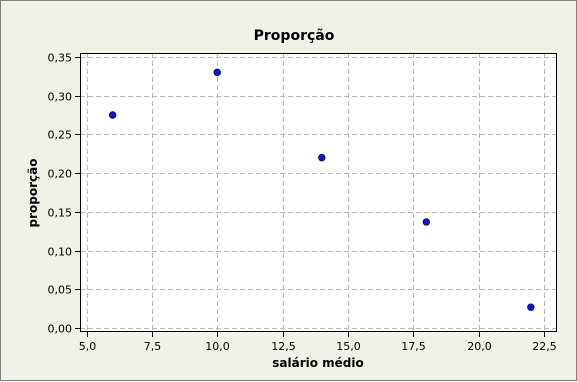  What do you see at coordinates (60, 213) in the screenshot?
I see `y-tick-label: 0,15` at bounding box center [60, 213].